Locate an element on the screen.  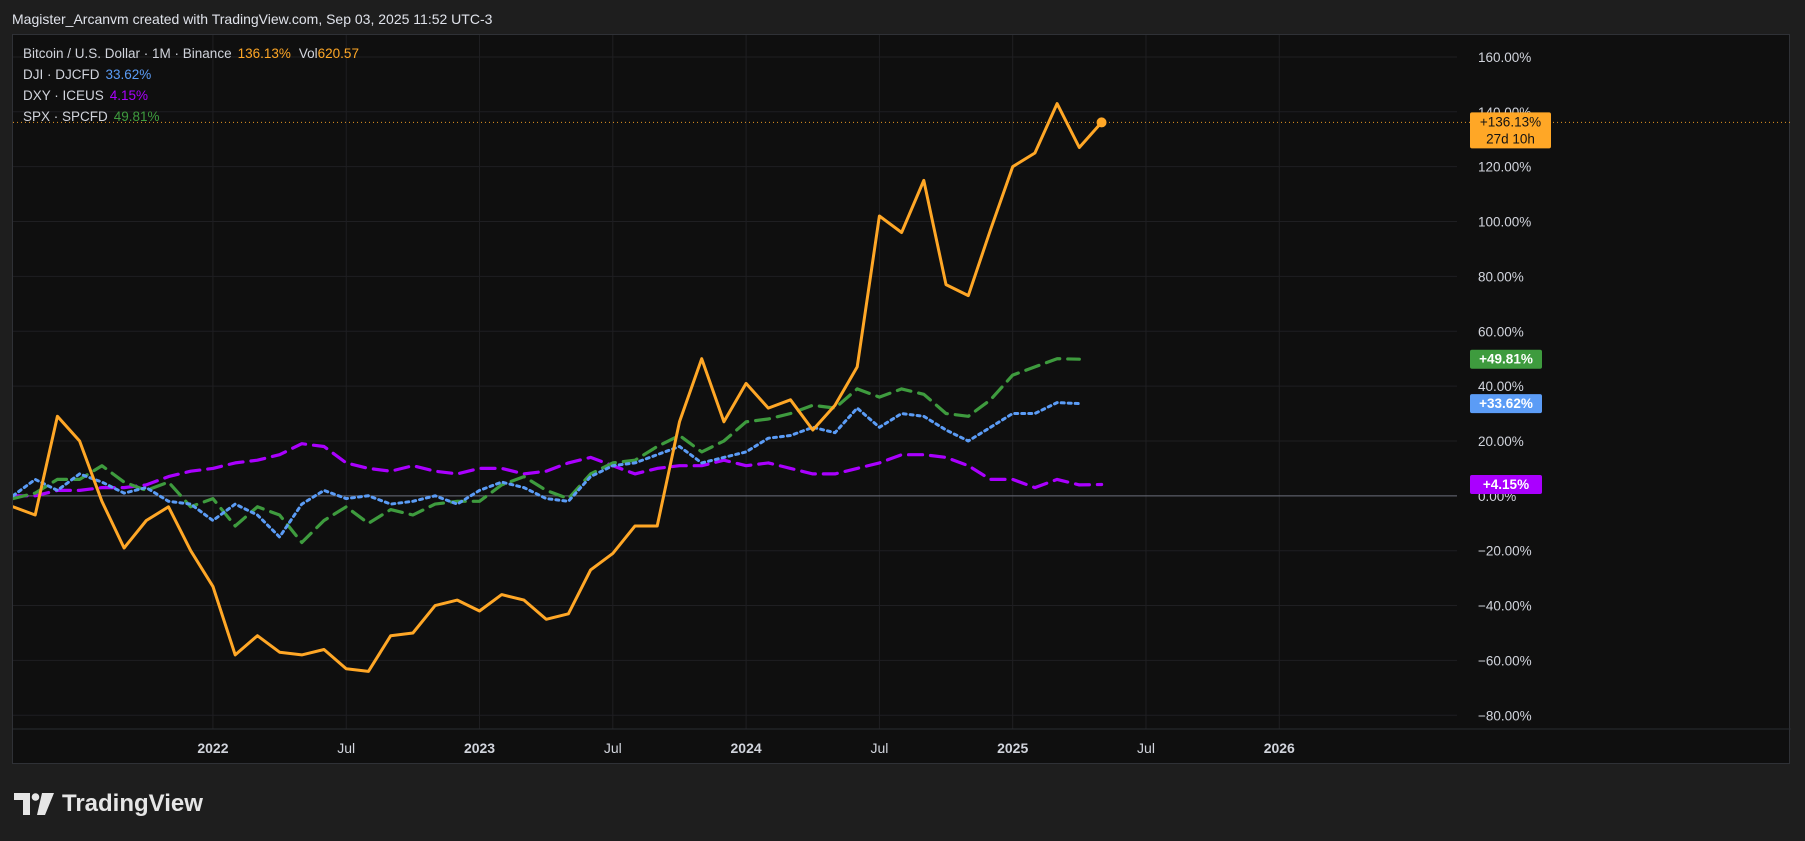
tradingview-logo-icon is located at coordinates (34, 804).